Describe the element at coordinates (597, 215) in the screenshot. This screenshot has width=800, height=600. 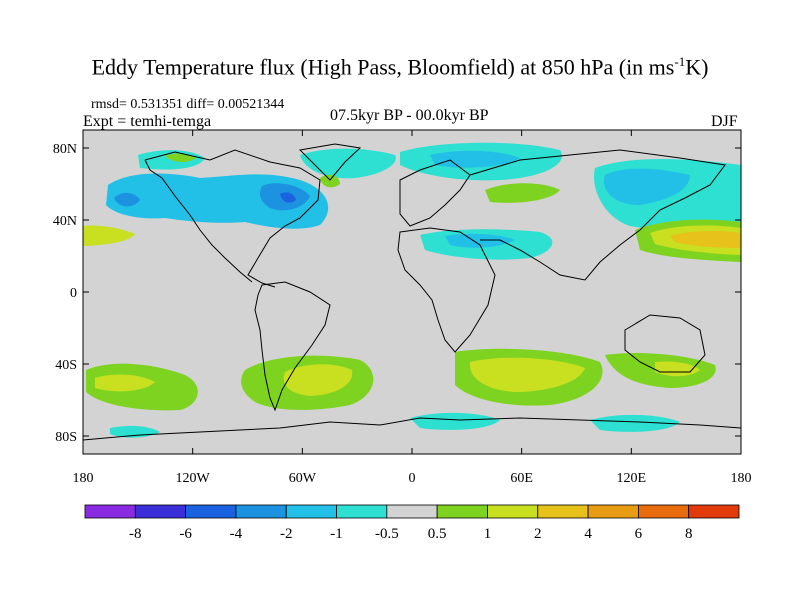
I see `coast-asia` at that location.